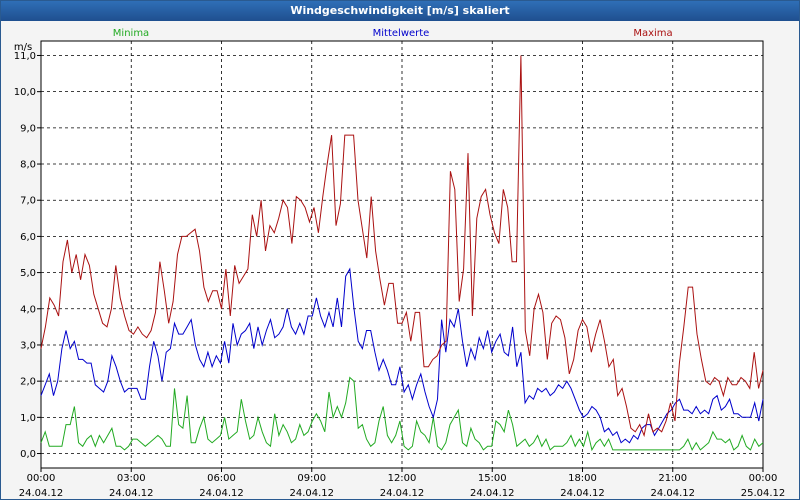  Describe the element at coordinates (400, 11) in the screenshot. I see `window-title: Windgeschwindigkeit [m/s] skaliert` at that location.